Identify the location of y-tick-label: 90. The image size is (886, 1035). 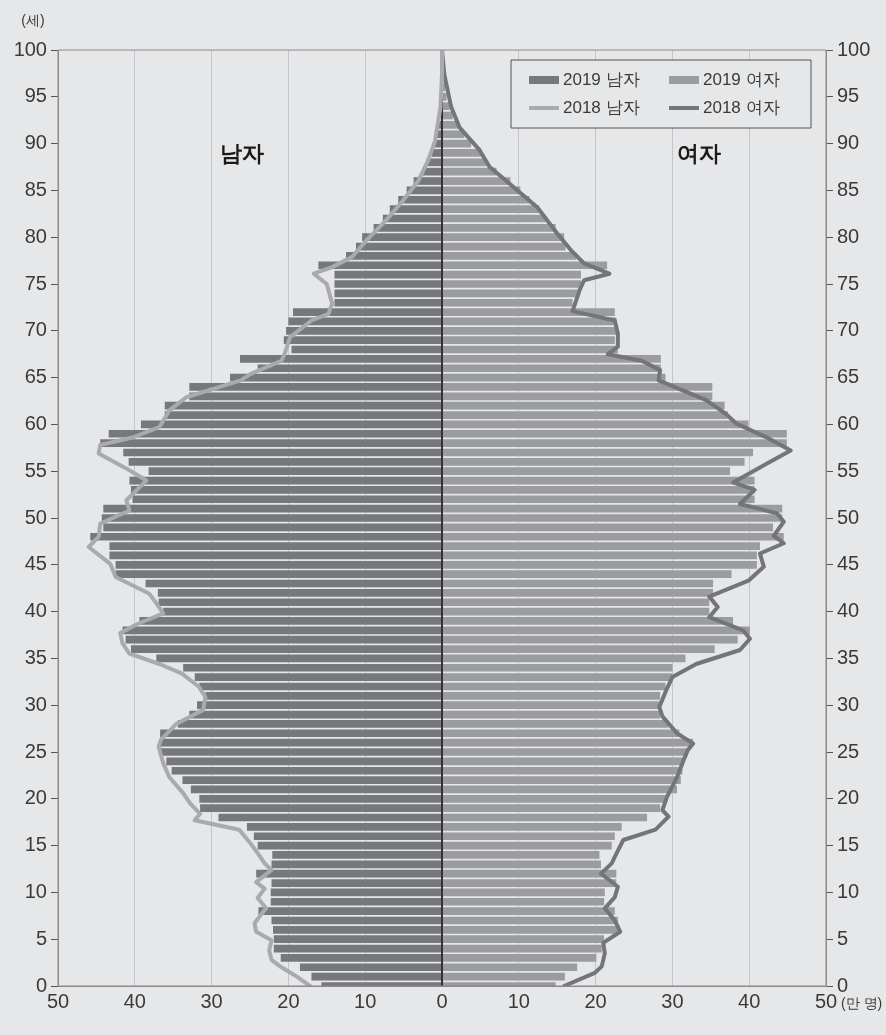
(35, 142).